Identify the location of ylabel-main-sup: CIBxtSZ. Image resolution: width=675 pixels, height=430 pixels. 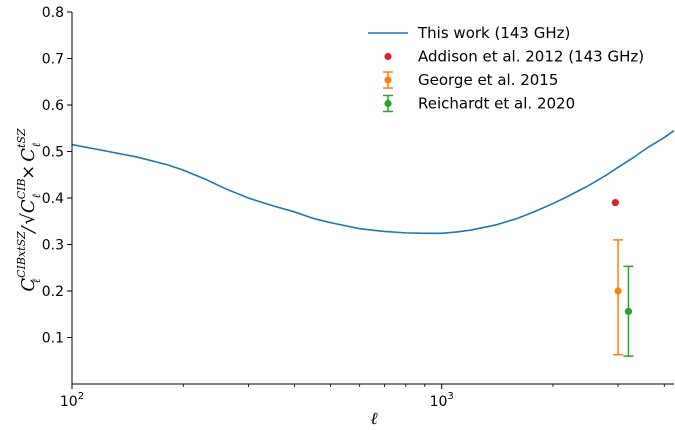
(21, 254).